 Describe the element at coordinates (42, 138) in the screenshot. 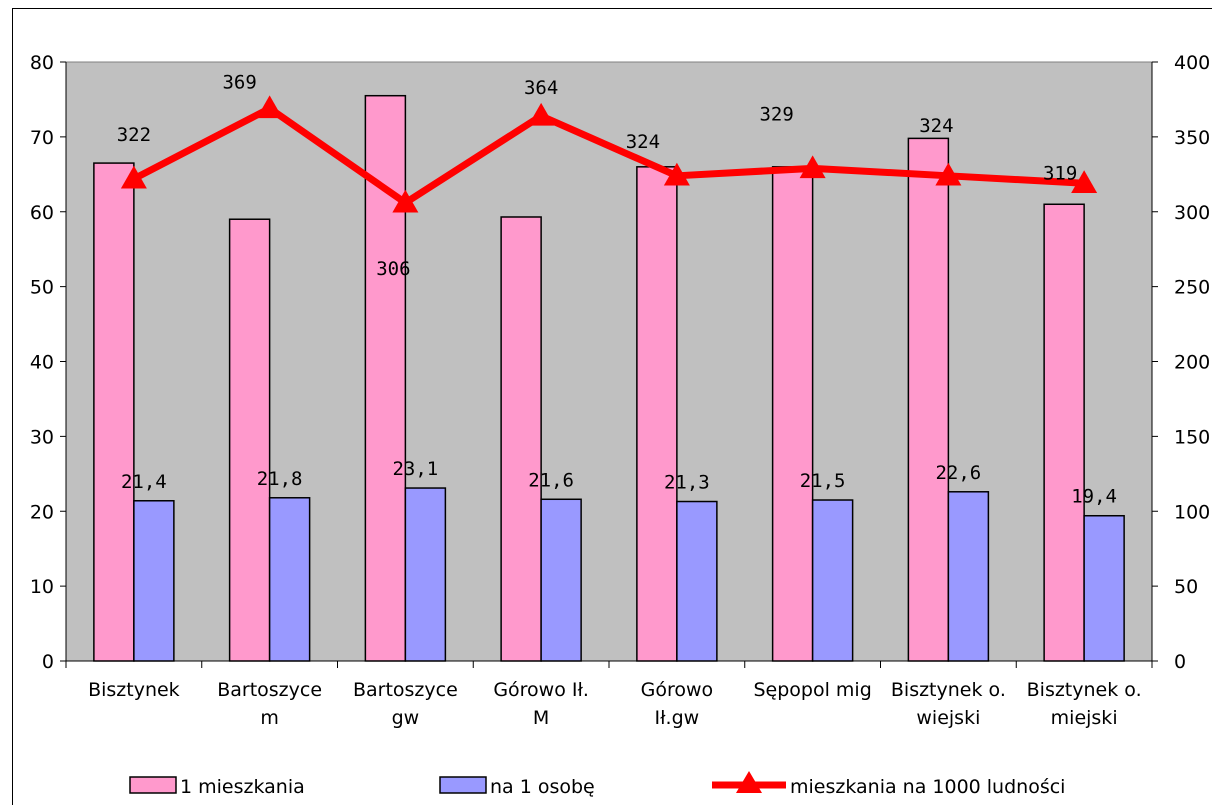

I see `y-left-tick-label: 70` at that location.